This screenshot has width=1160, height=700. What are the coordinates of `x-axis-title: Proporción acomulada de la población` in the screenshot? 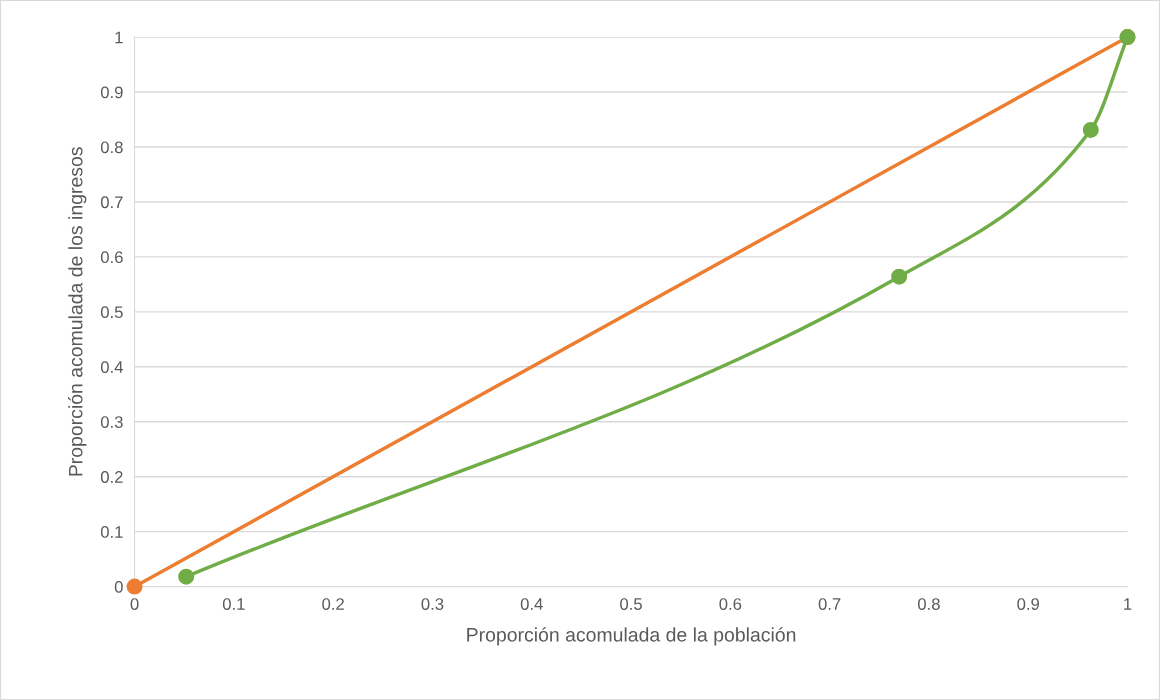 It's located at (631, 636).